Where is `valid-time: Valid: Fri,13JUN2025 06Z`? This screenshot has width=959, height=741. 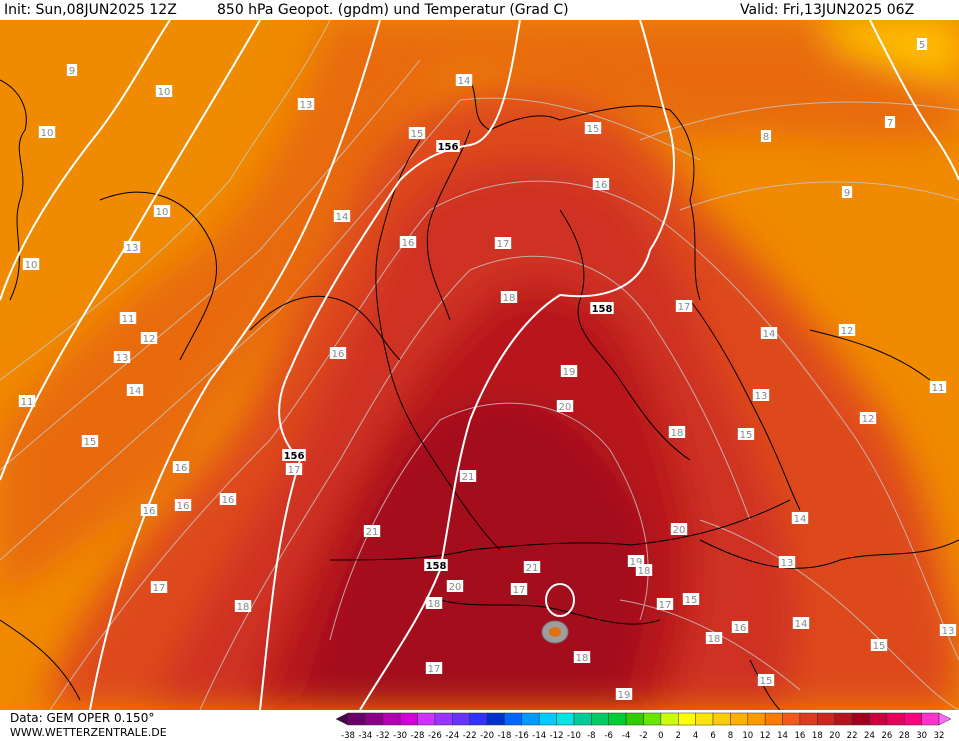 valid-time: Valid: Fri,13JUN2025 06Z is located at coordinates (827, 10).